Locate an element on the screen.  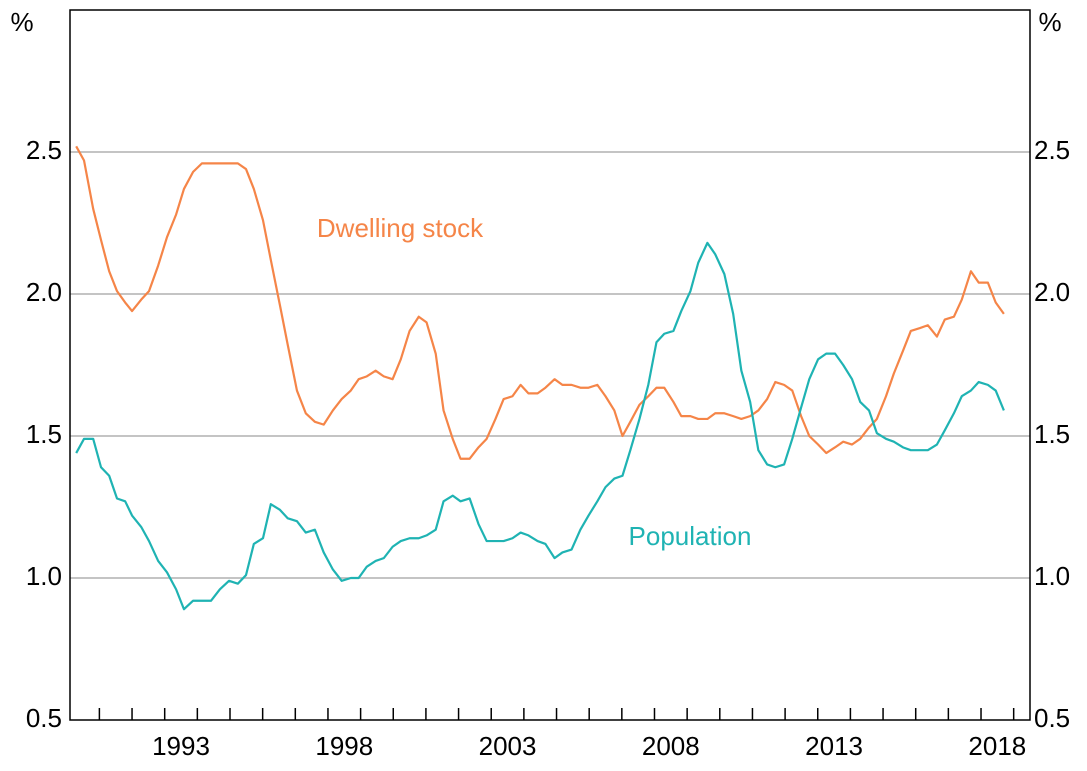
y2-tick-label: 0.5 is located at coordinates (1052, 718).